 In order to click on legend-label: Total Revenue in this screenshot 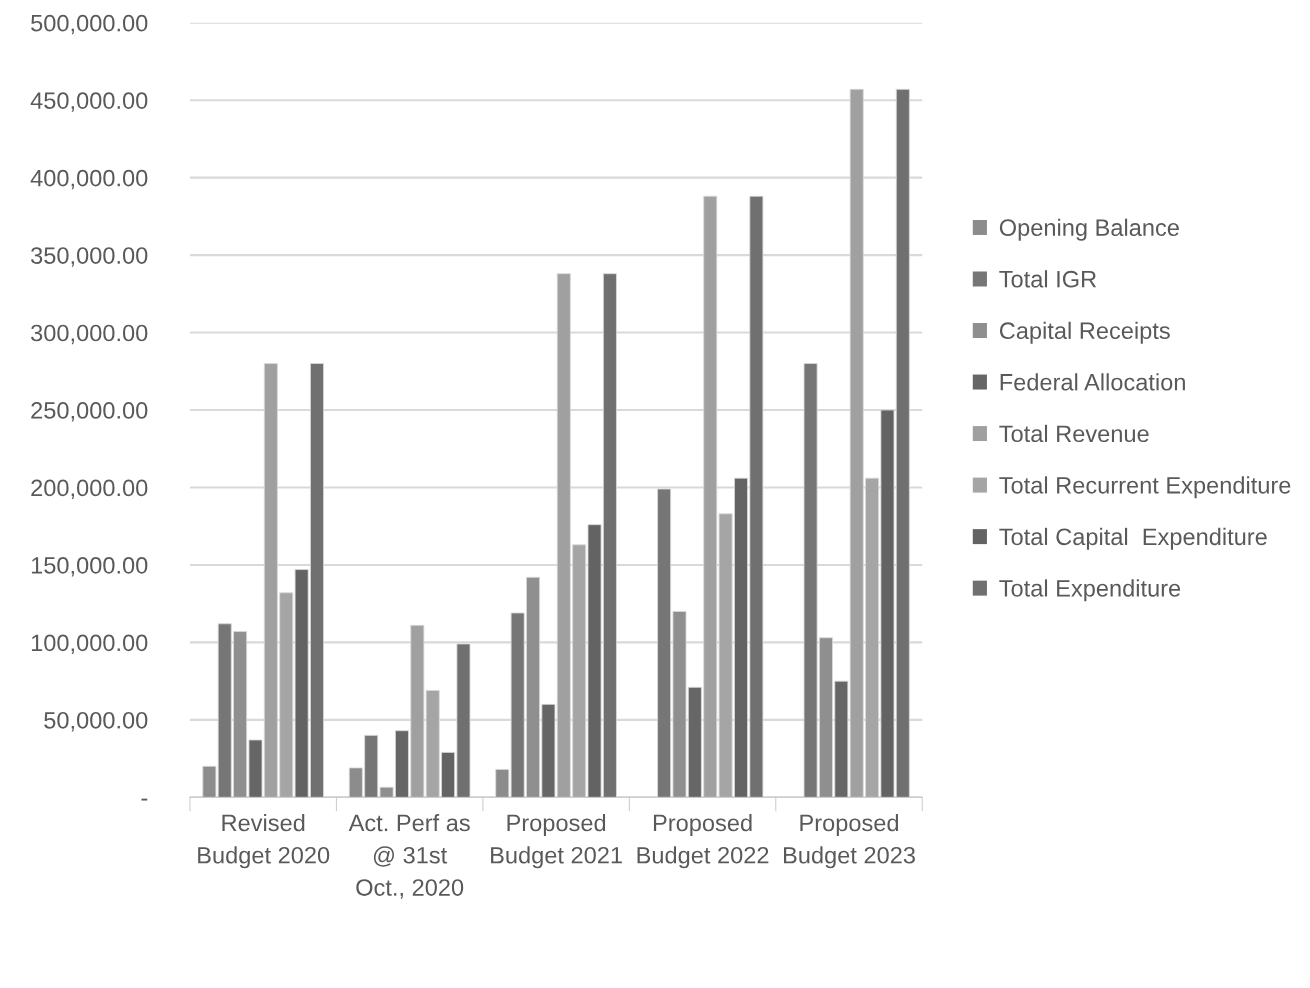, I will do `click(1074, 433)`.